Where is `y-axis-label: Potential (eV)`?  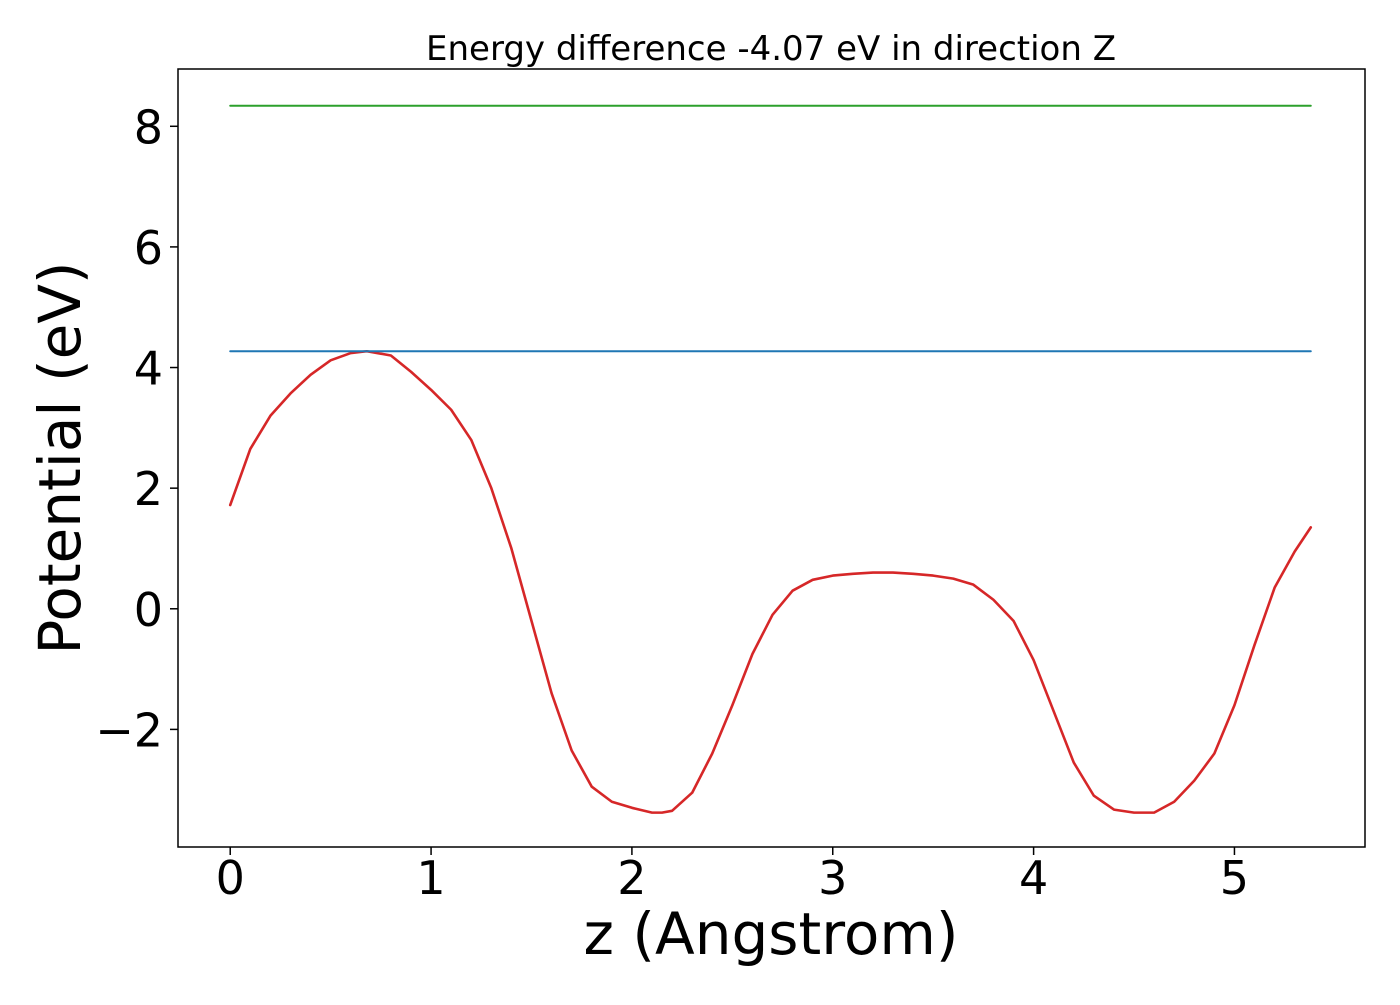
y-axis-label: Potential (eV) is located at coordinates (60, 457).